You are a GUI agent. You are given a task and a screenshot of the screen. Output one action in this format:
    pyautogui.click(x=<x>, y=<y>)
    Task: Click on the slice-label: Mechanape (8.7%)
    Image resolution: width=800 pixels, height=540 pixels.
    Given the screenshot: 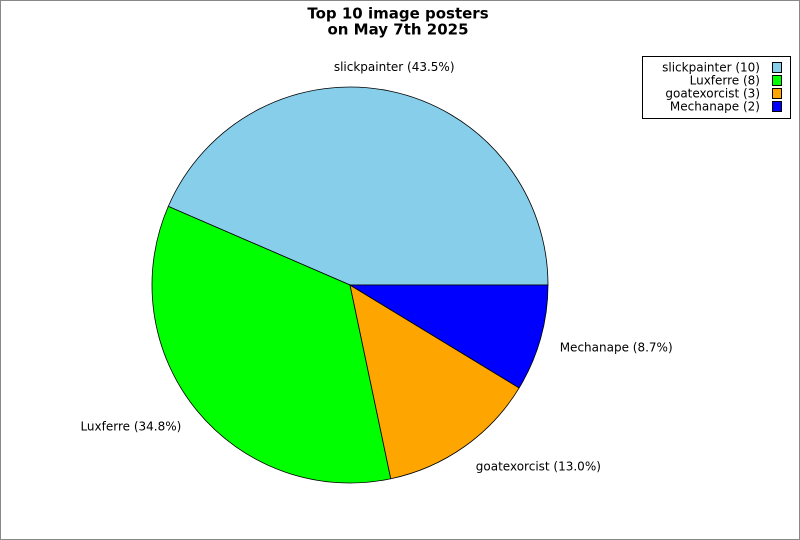 What is the action you would take?
    pyautogui.click(x=616, y=347)
    